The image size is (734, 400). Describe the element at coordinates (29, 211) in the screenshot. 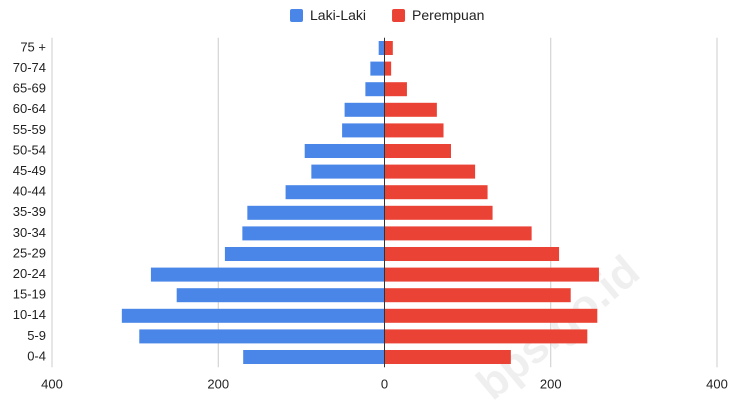

I see `y-tick-label: 35-39` at that location.